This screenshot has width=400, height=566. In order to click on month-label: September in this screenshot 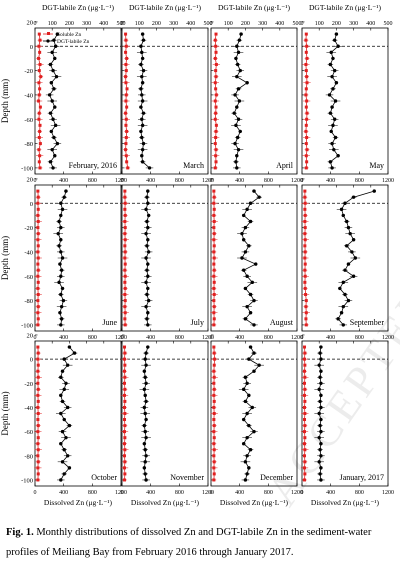, I will do `click(367, 322)`.